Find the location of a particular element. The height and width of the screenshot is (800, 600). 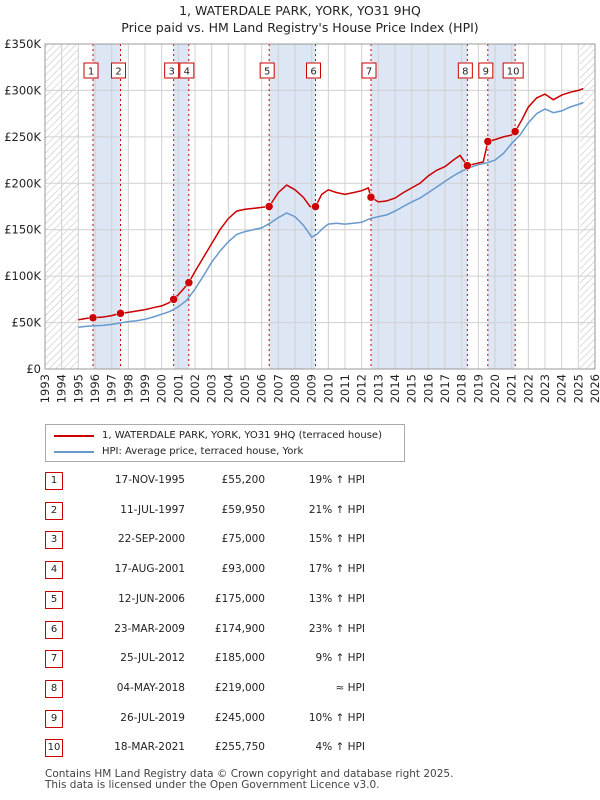

x-tick-label: 2007 is located at coordinates (278, 388).